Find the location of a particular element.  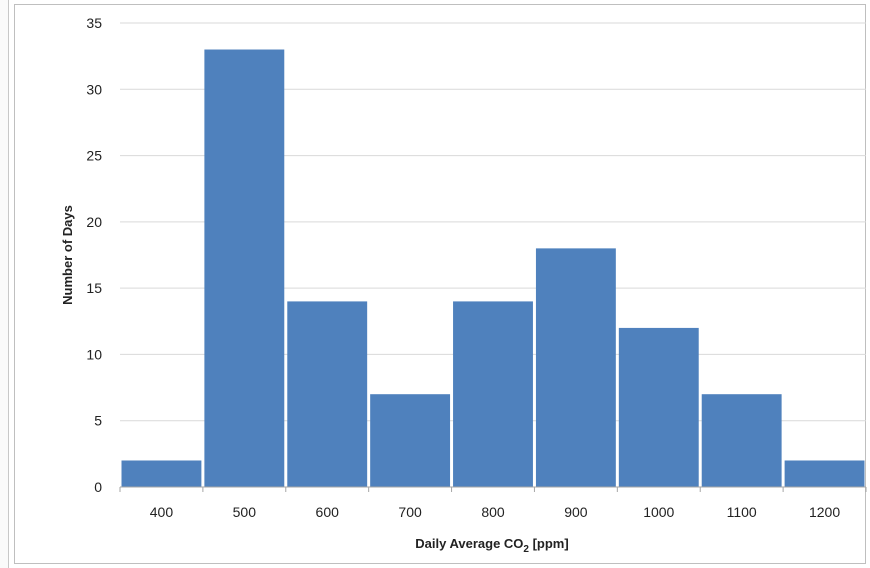

x-axis-title-suffix: [ppm] is located at coordinates (549, 543).